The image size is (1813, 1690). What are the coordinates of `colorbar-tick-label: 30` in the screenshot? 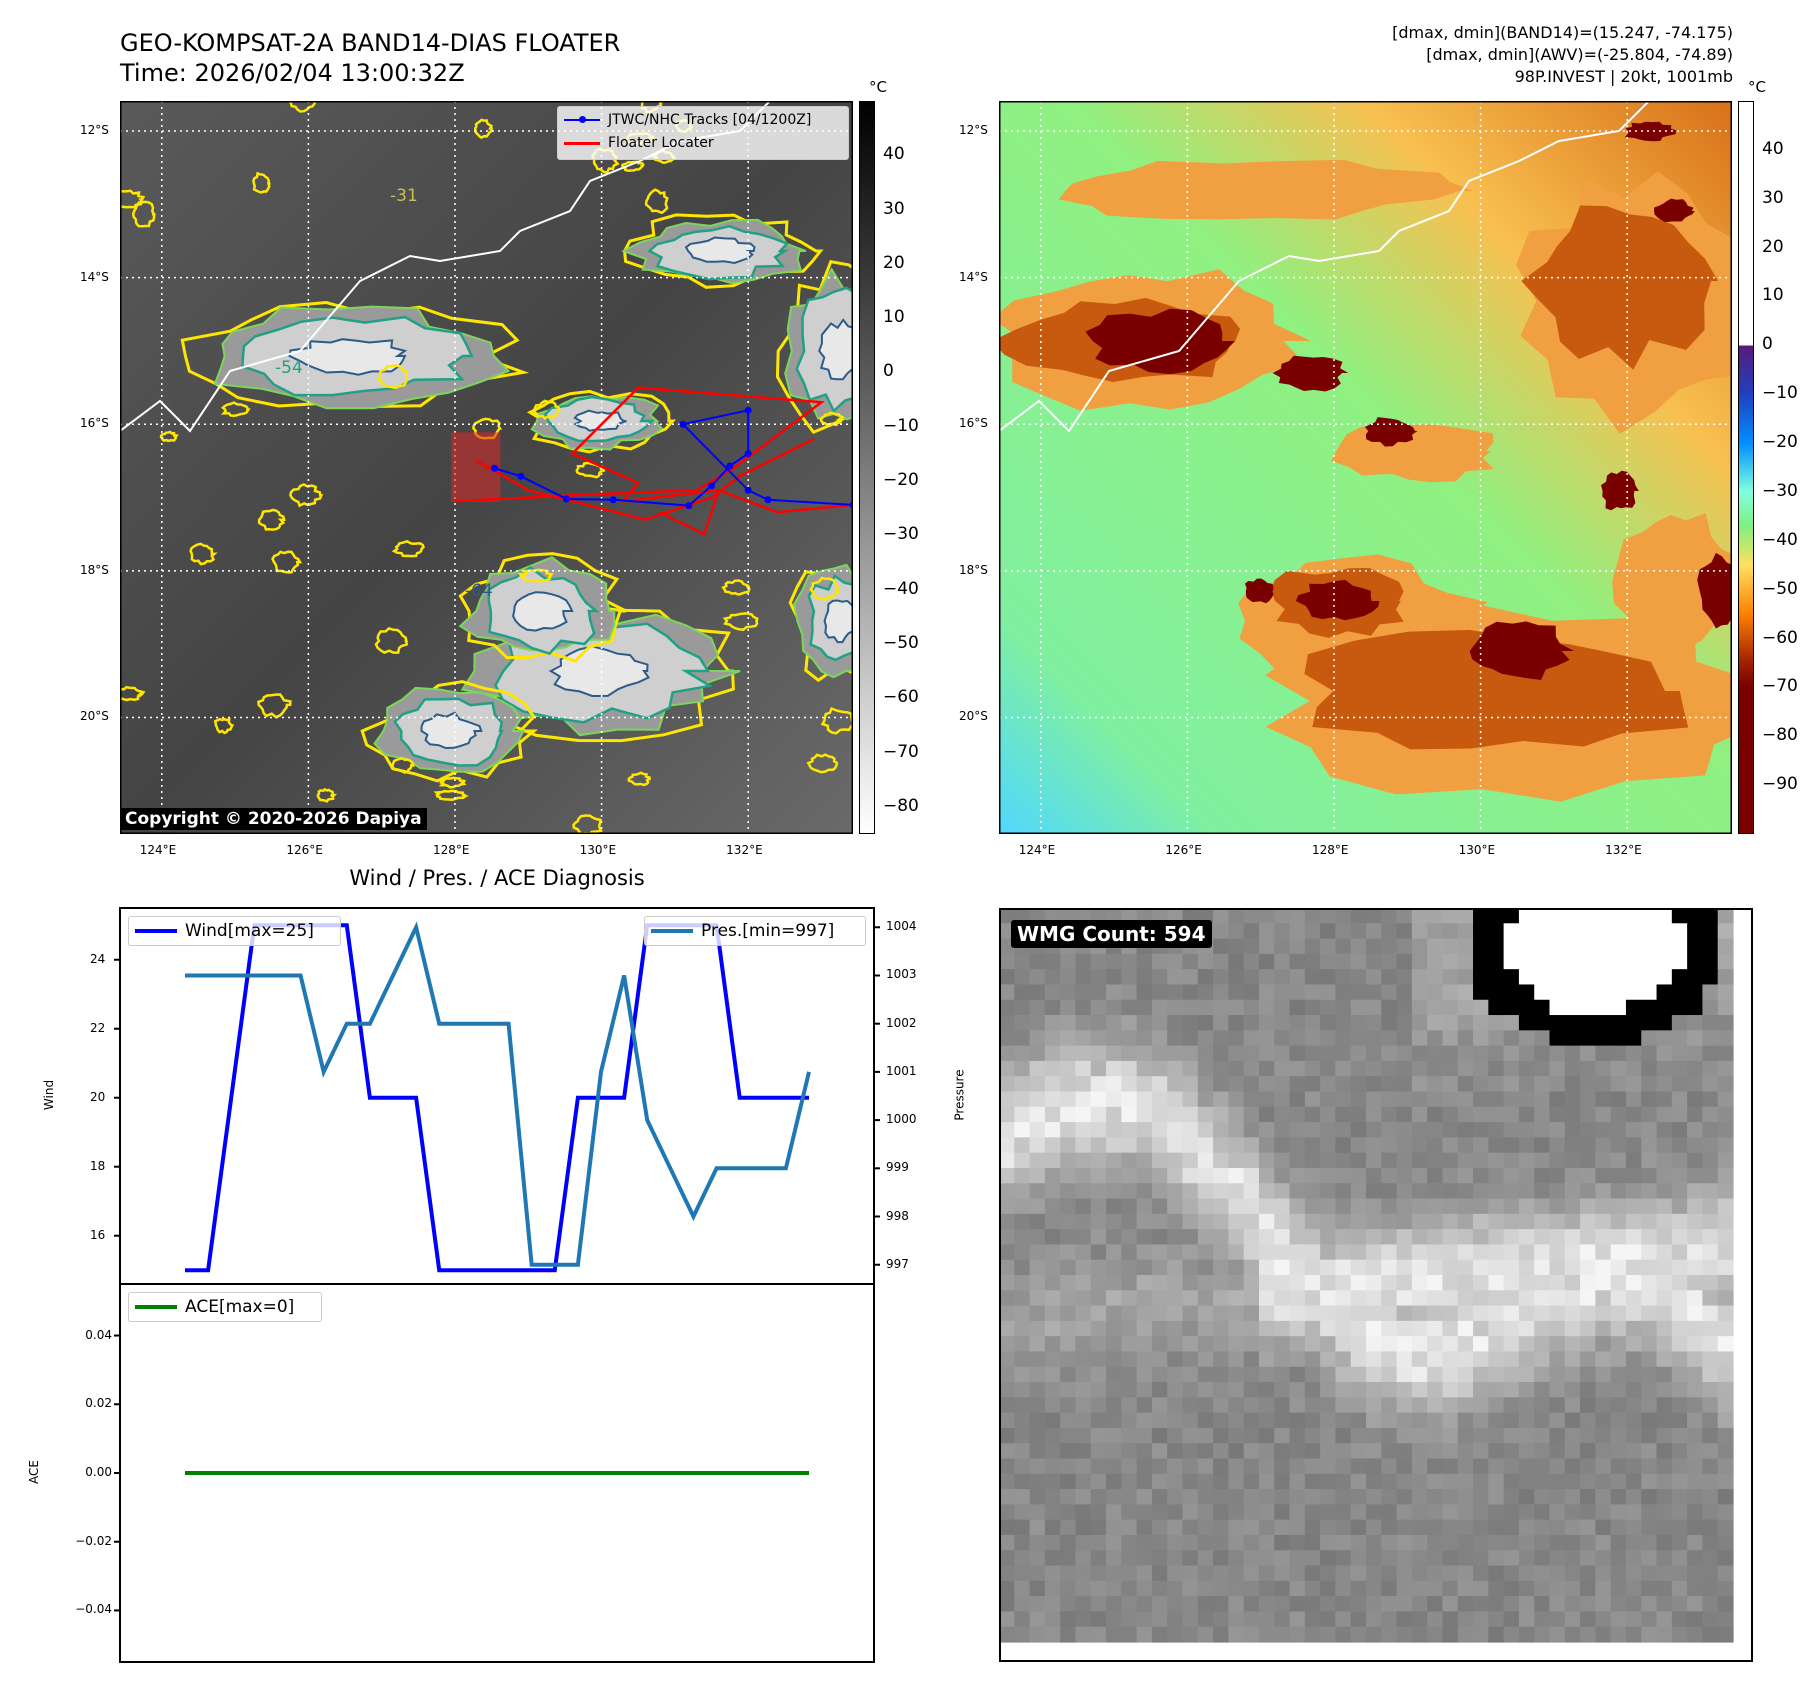 It's located at (1773, 197).